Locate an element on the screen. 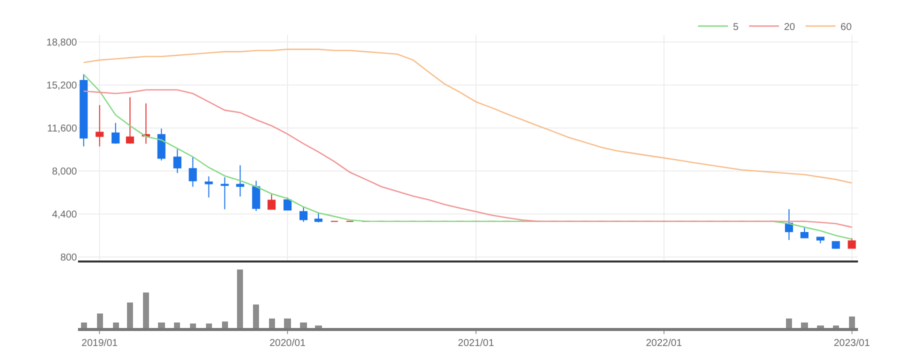 This screenshot has height=360, width=910. y-tick-label: 800 is located at coordinates (69, 258).